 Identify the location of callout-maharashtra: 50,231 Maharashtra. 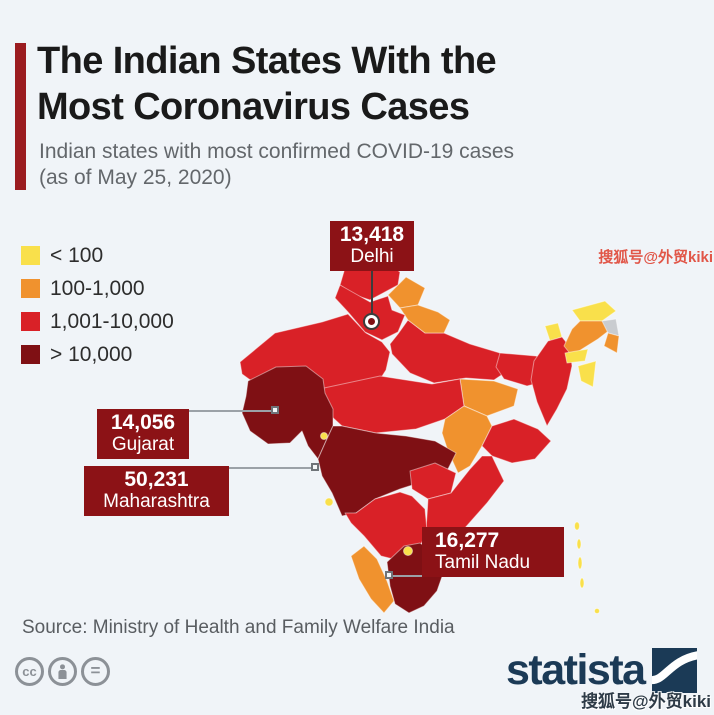
(156, 491).